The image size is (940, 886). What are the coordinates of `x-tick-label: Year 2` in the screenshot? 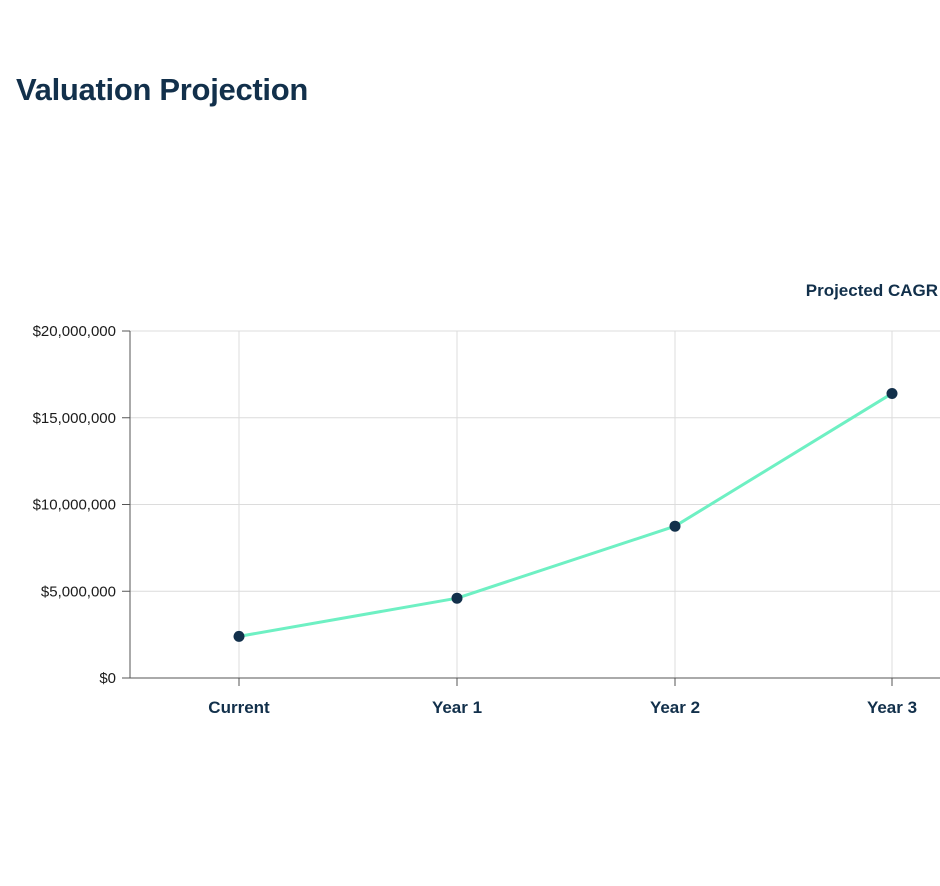 It's located at (675, 707).